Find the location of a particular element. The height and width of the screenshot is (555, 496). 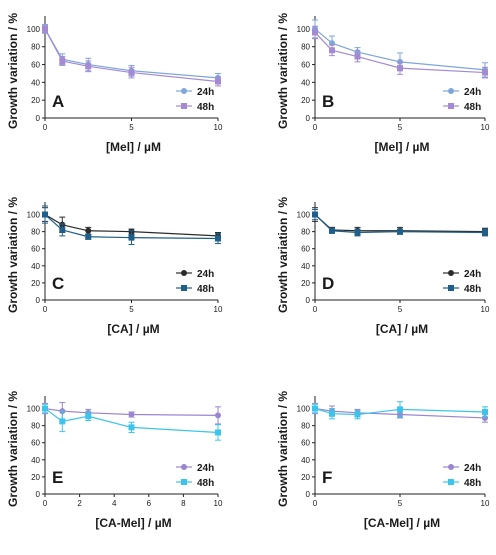

x-axis-title: [Mel] / µM is located at coordinates (402, 147).